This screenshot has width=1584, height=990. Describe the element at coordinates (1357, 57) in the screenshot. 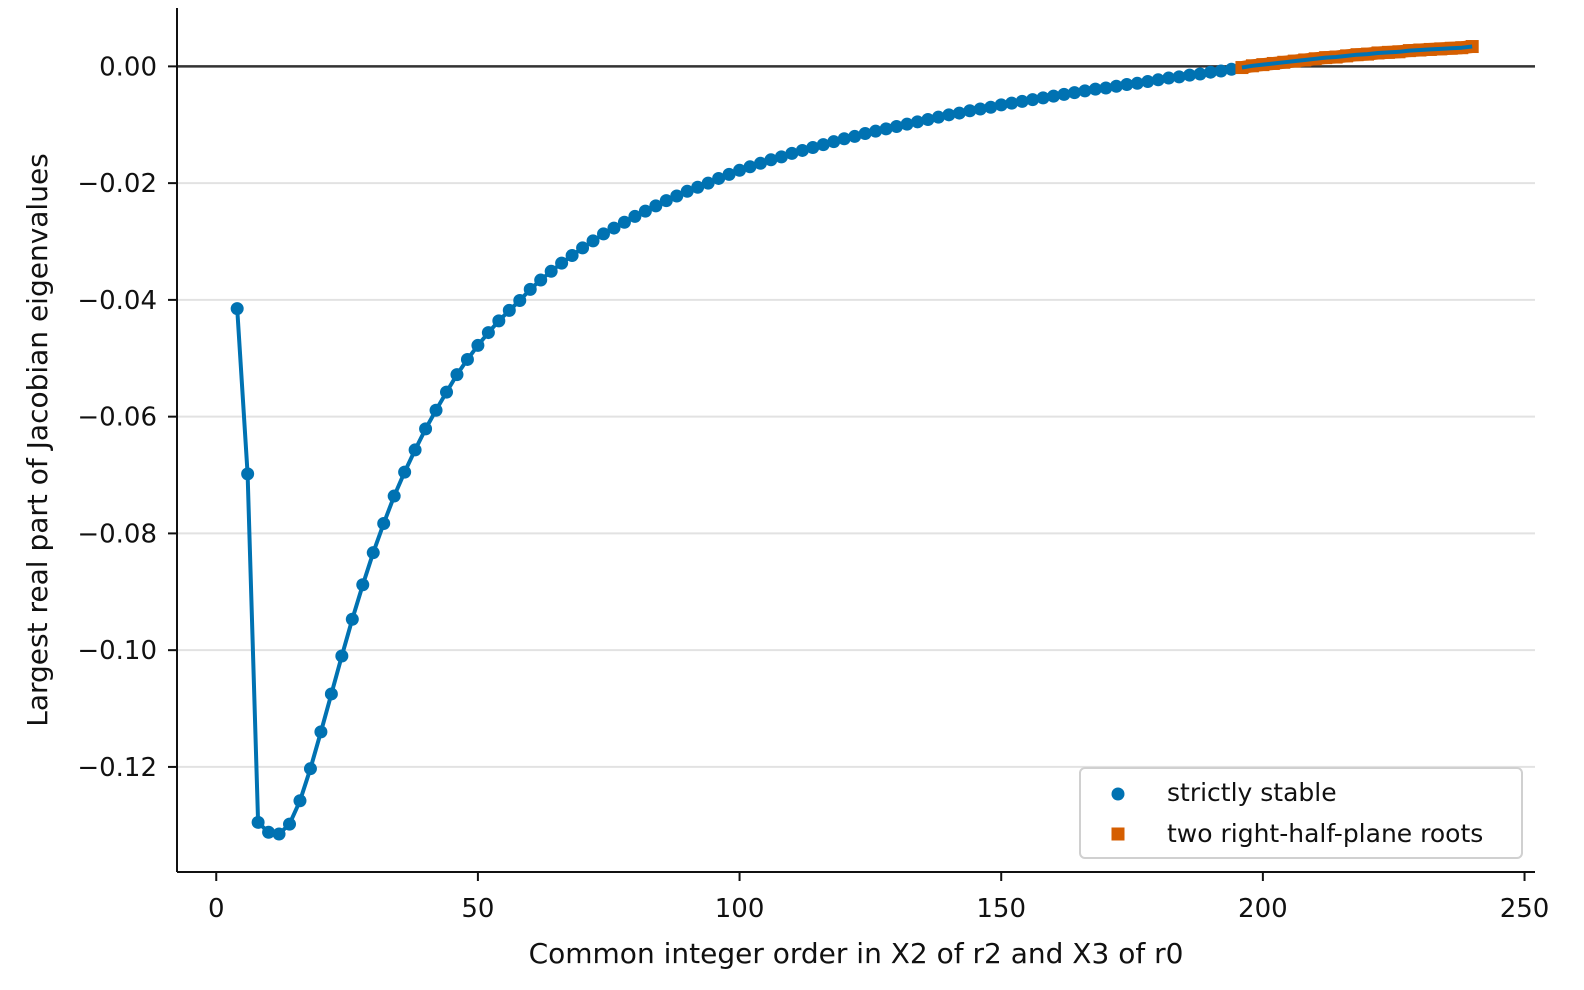

I see `series-line-overlay` at that location.